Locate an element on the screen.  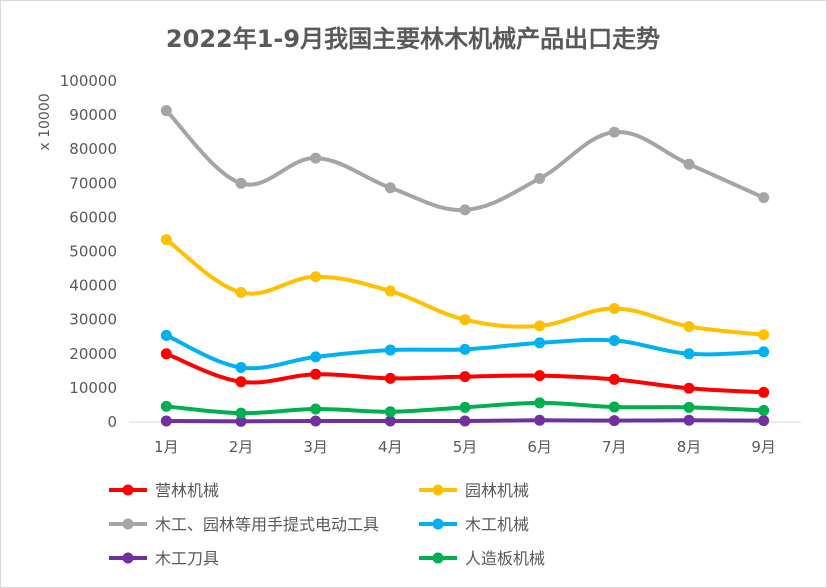
x-tick-label: 4月 is located at coordinates (390, 447).